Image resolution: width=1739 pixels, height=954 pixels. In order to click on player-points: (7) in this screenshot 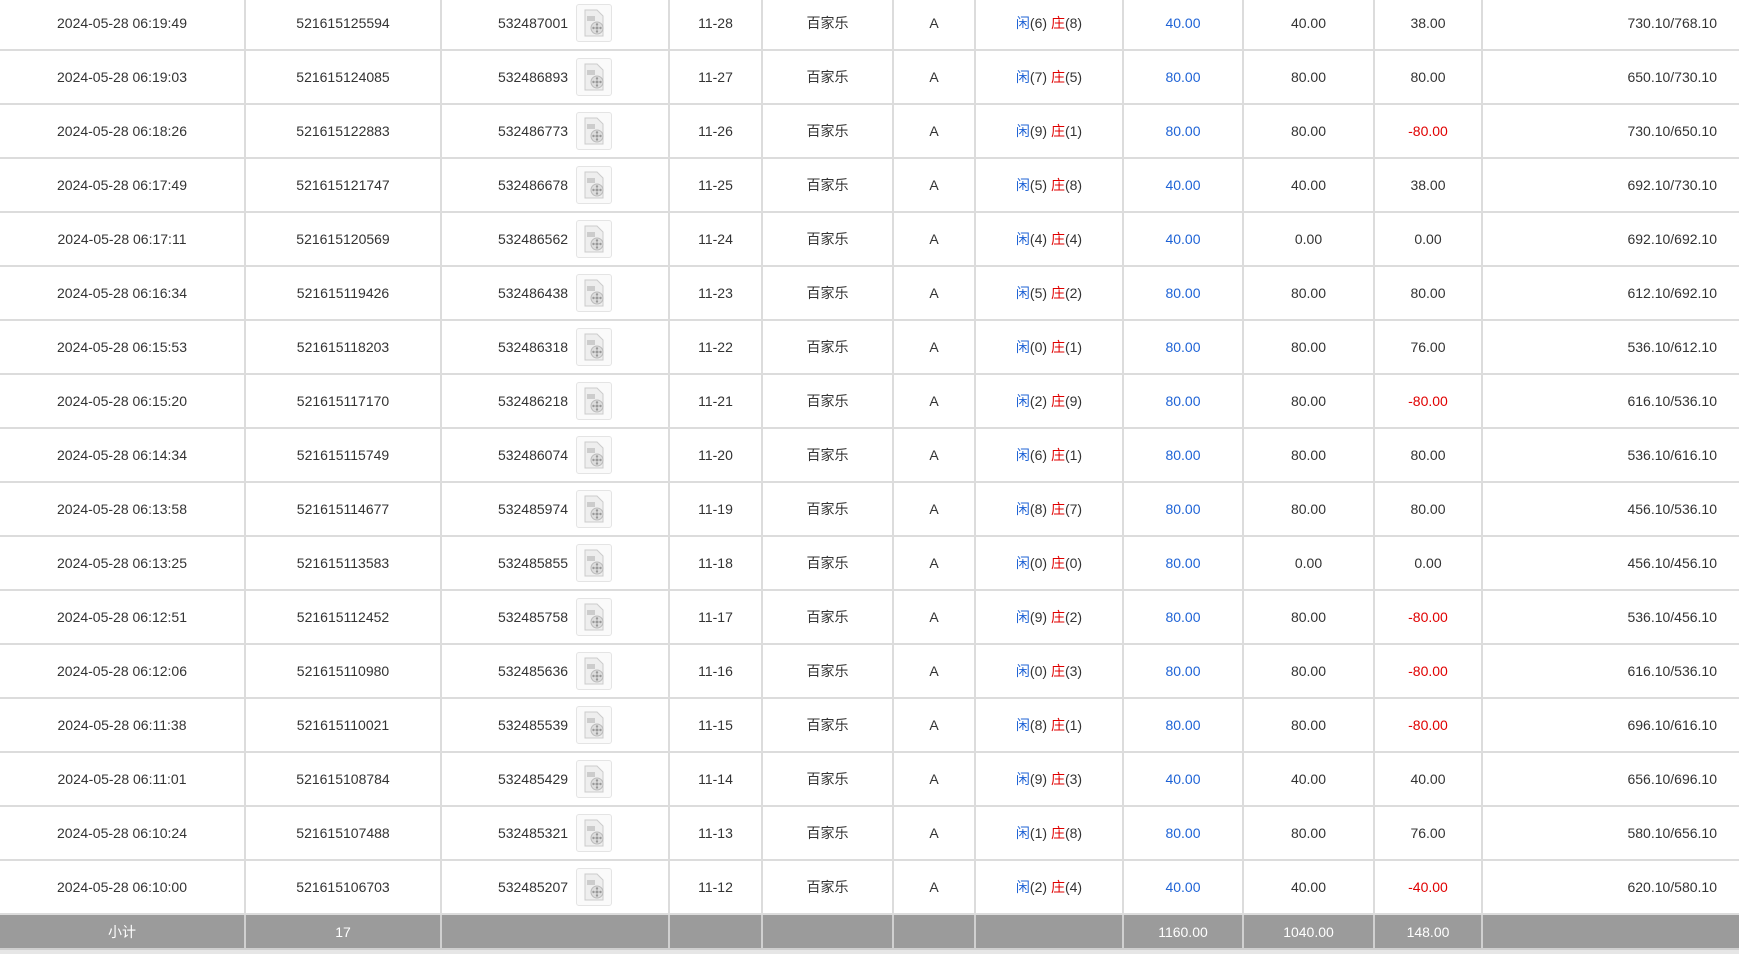, I will do `click(1038, 77)`.